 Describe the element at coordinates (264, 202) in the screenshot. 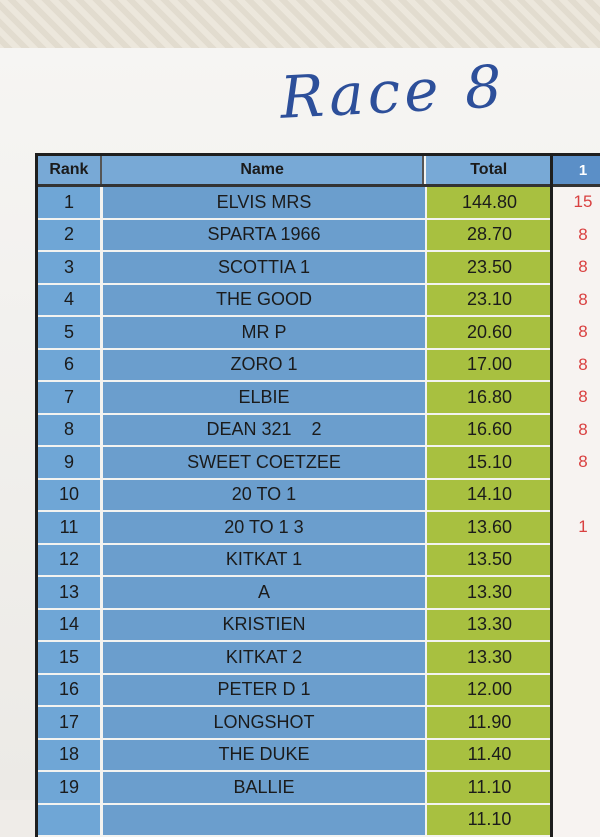

I see `name-cell: ELVIS MRS` at that location.